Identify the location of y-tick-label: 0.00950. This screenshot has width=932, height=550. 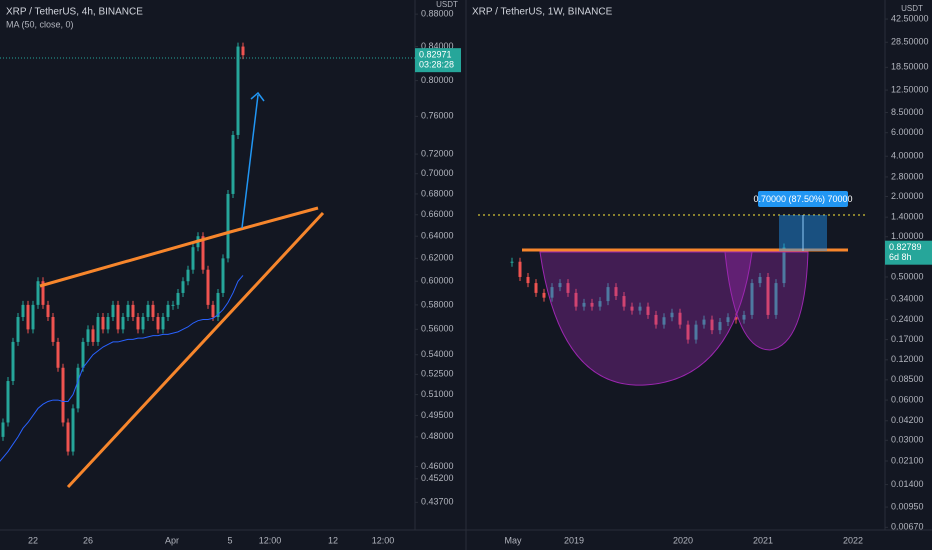
(907, 506).